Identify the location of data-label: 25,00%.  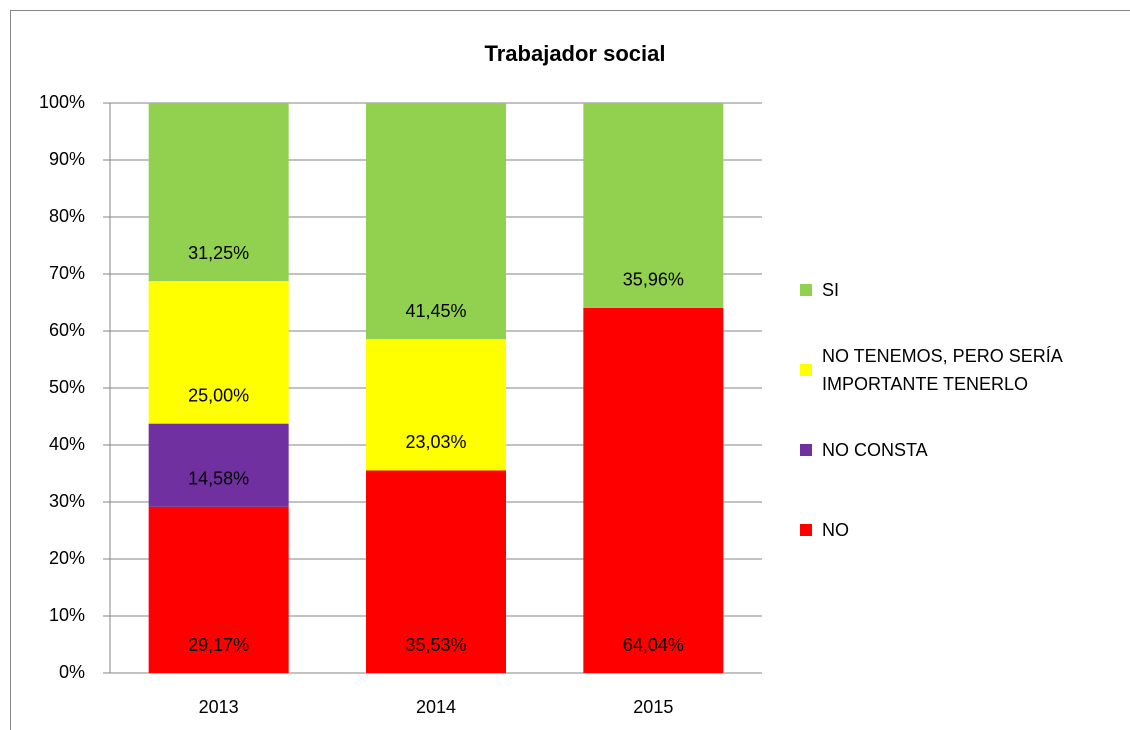
(218, 395).